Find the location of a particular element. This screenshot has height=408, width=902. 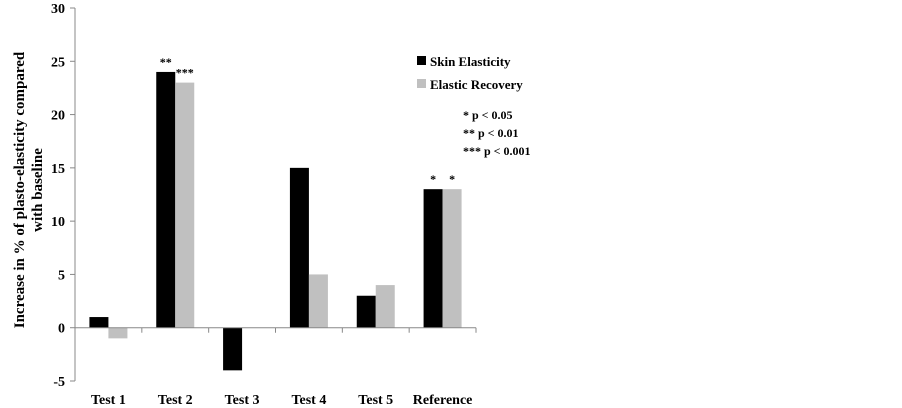

significance-note: ** p < 0.01 is located at coordinates (491, 133).